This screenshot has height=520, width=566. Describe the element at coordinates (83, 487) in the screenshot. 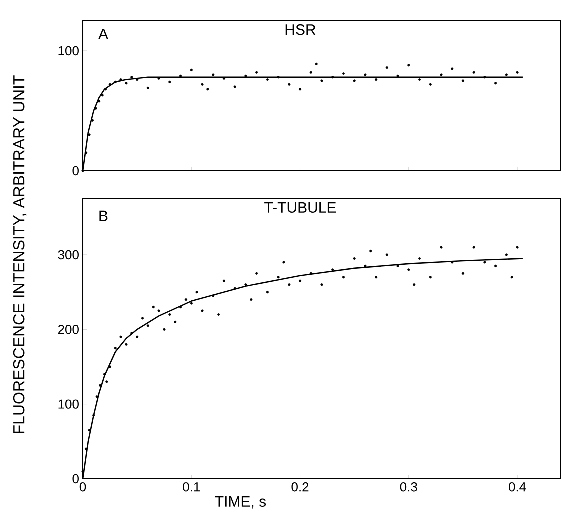

I see `x-tick-label: 0` at that location.